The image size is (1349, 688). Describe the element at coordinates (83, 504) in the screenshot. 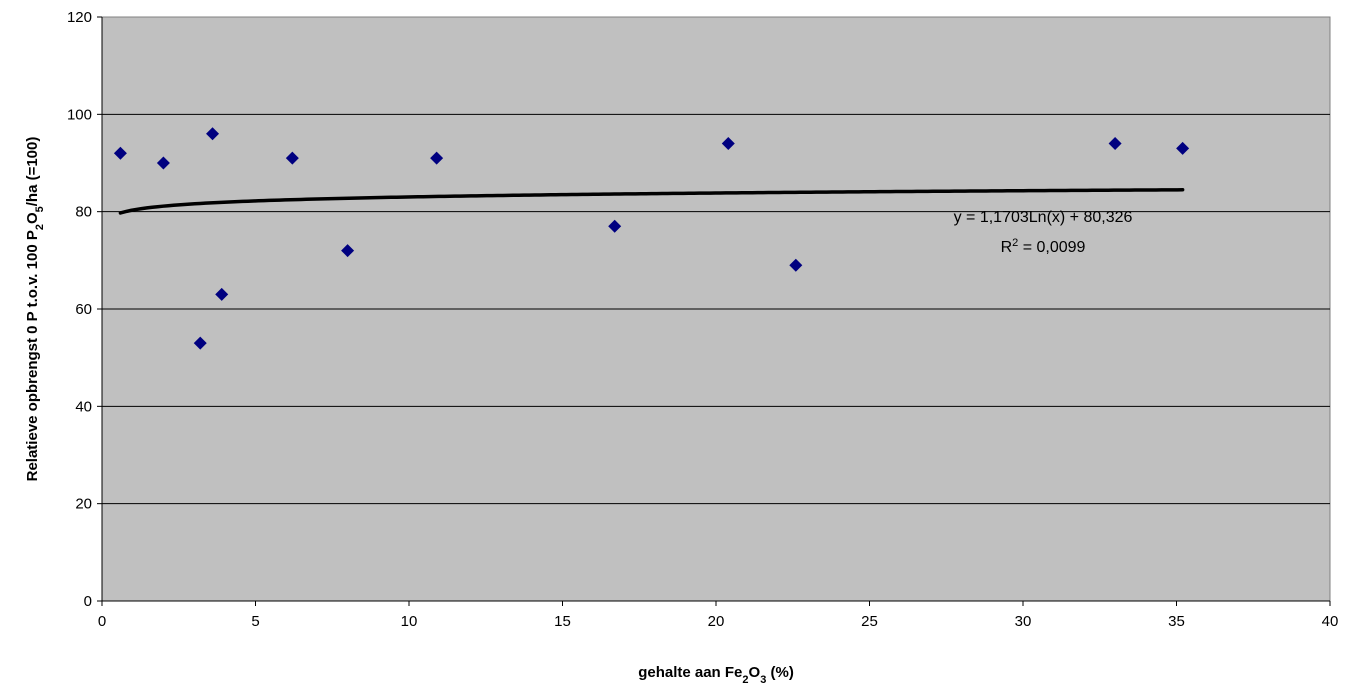

I see `y-tick-label: 20` at that location.